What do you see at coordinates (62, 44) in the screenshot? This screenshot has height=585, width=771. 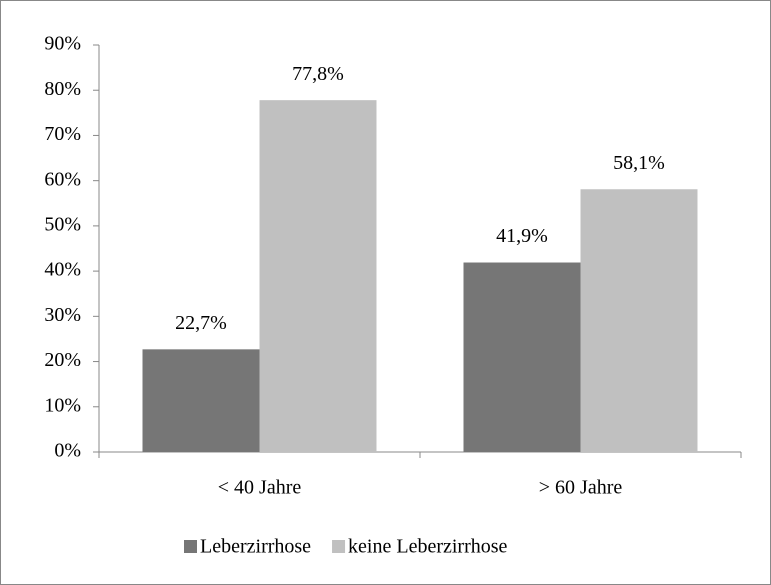 I see `y-tick-label: 90%` at bounding box center [62, 44].